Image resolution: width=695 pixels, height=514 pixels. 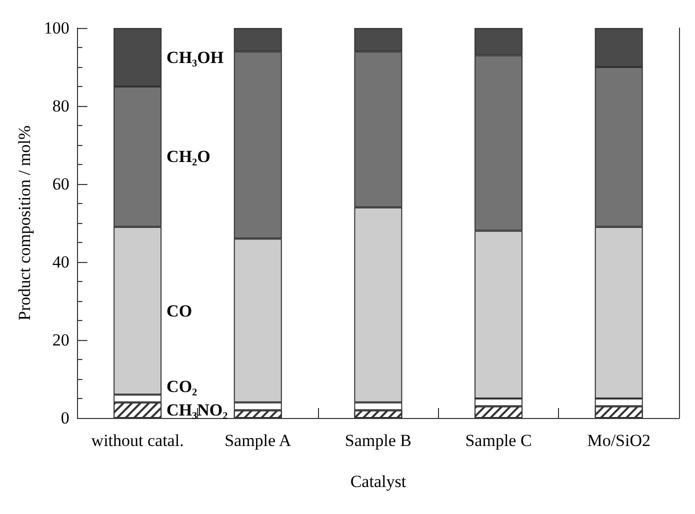 What do you see at coordinates (65, 418) in the screenshot?
I see `y-tick-label: 0` at bounding box center [65, 418].